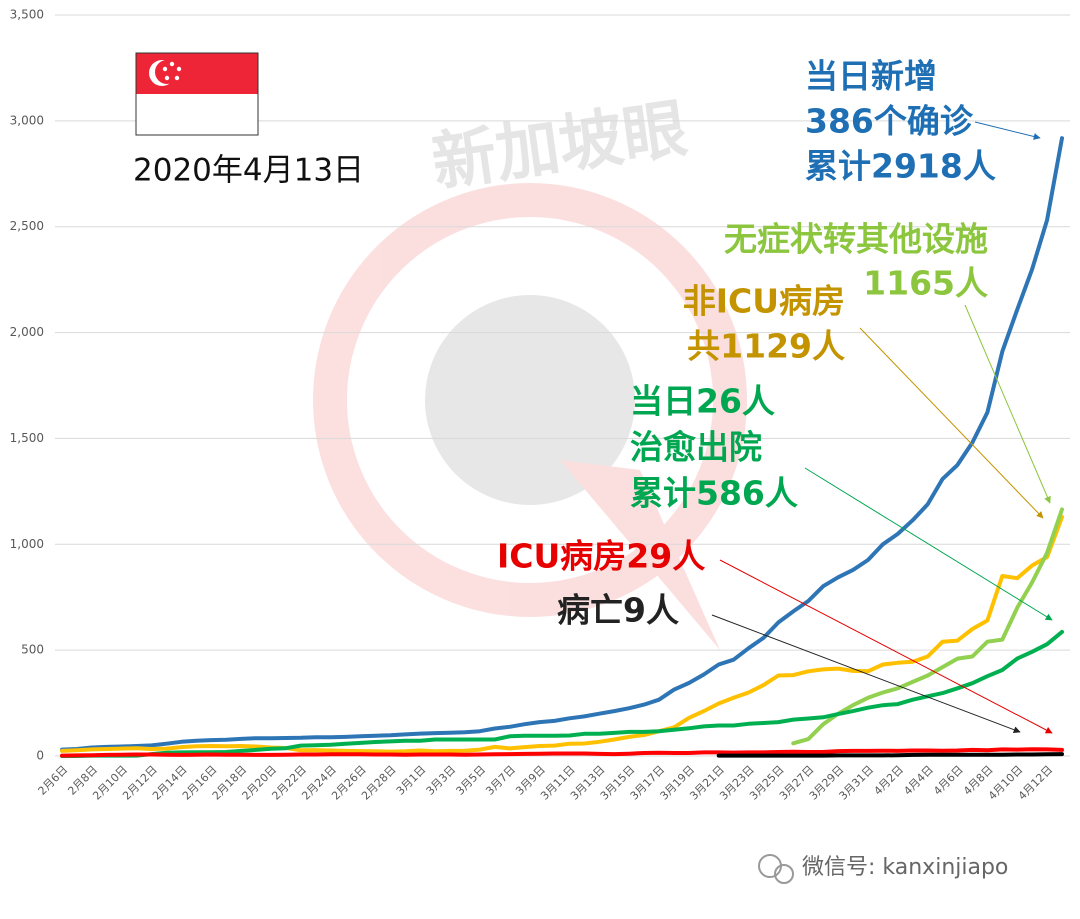 This screenshot has height=919, width=1080. What do you see at coordinates (948, 780) in the screenshot?
I see `x-tick-label: 4月6日` at bounding box center [948, 780].